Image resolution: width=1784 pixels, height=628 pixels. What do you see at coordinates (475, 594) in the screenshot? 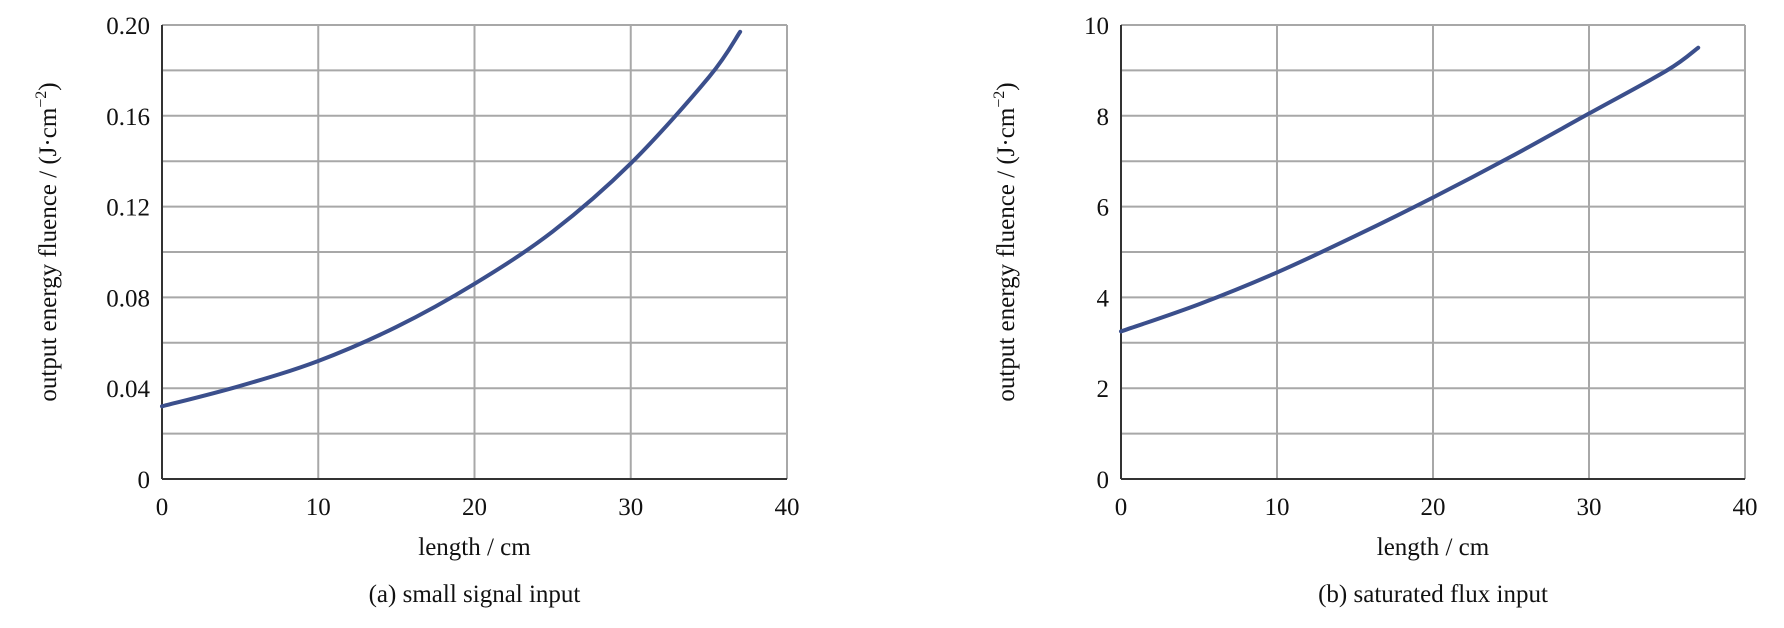
I see `chart-caption: (a) small signal input` at bounding box center [475, 594].